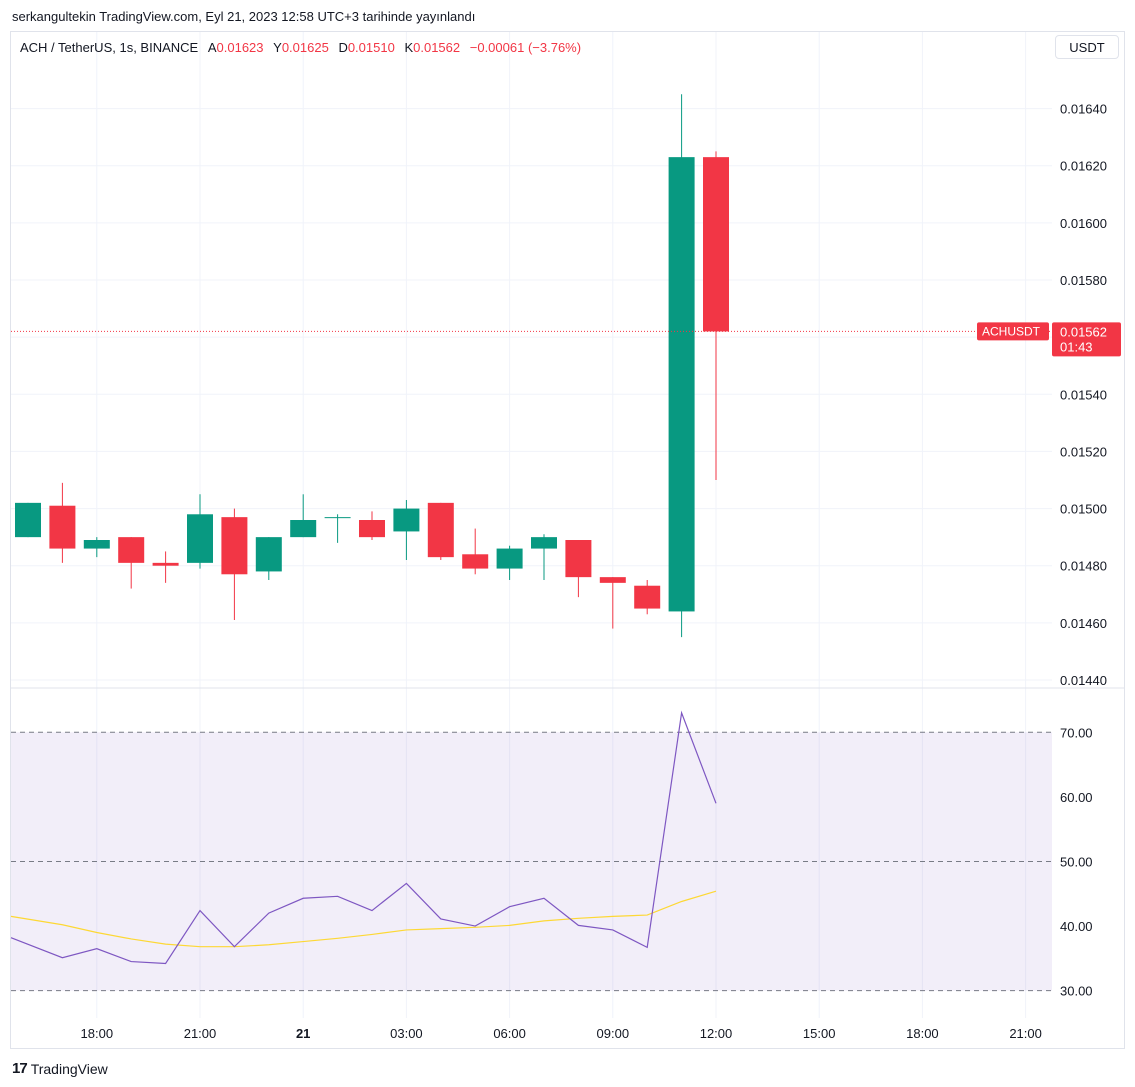  I want to click on rsi-line, so click(363, 837).